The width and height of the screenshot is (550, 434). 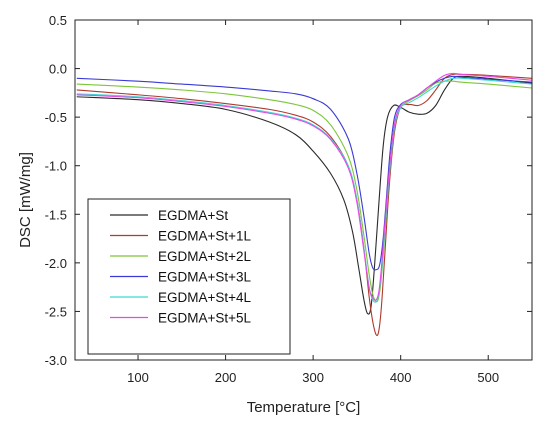 What do you see at coordinates (25, 200) in the screenshot?
I see `y-axis-title: DSC [mW/mg]` at bounding box center [25, 200].